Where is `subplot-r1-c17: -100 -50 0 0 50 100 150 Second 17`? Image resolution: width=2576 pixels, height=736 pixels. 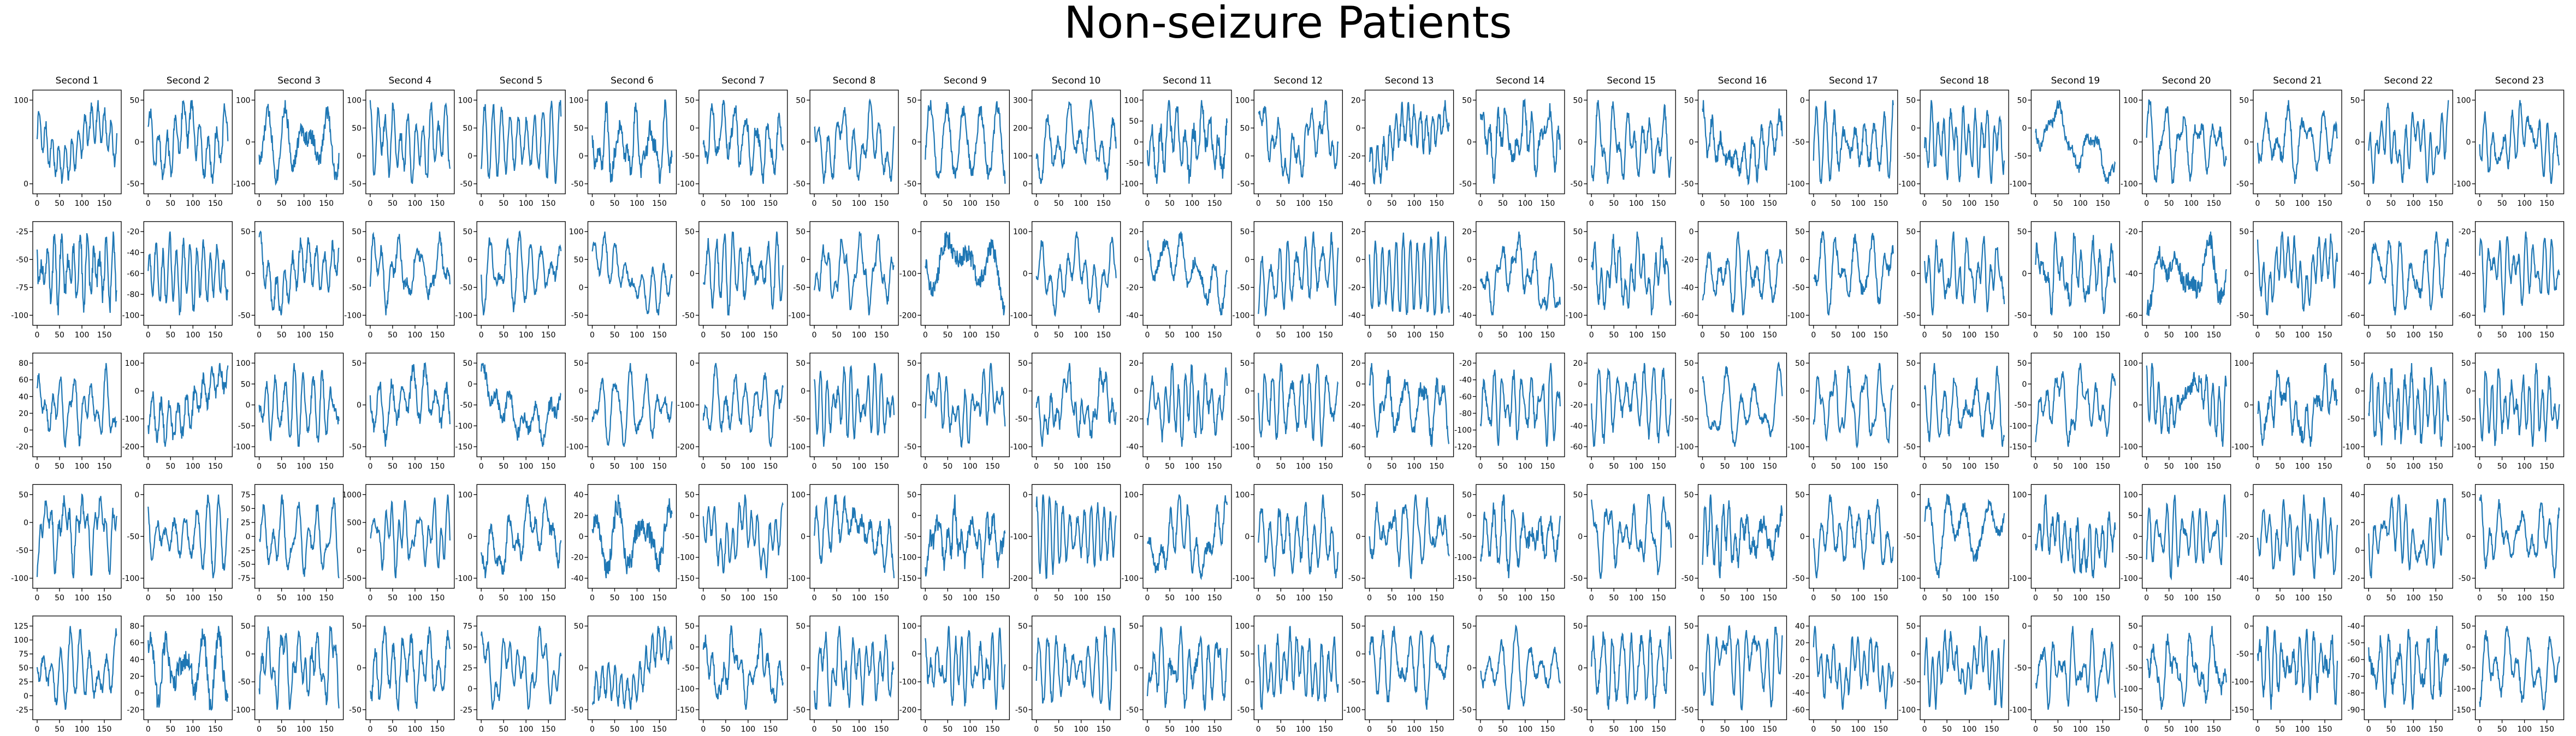
subplot-r1-c17: -100 -50 0 0 50 100 150 Second 17 is located at coordinates (1842, 141).